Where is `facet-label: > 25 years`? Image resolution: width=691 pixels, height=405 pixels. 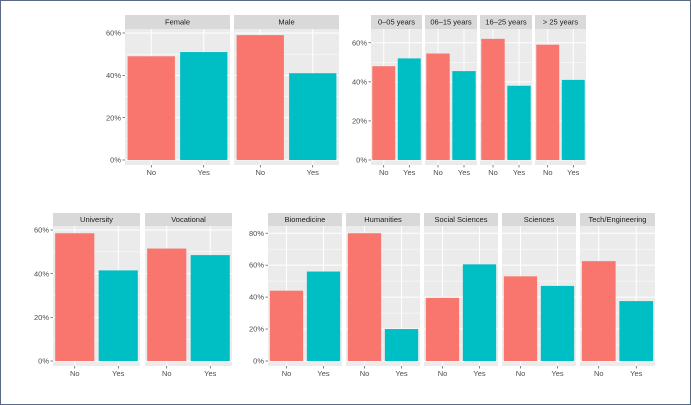
facet-label: > 25 years is located at coordinates (560, 22).